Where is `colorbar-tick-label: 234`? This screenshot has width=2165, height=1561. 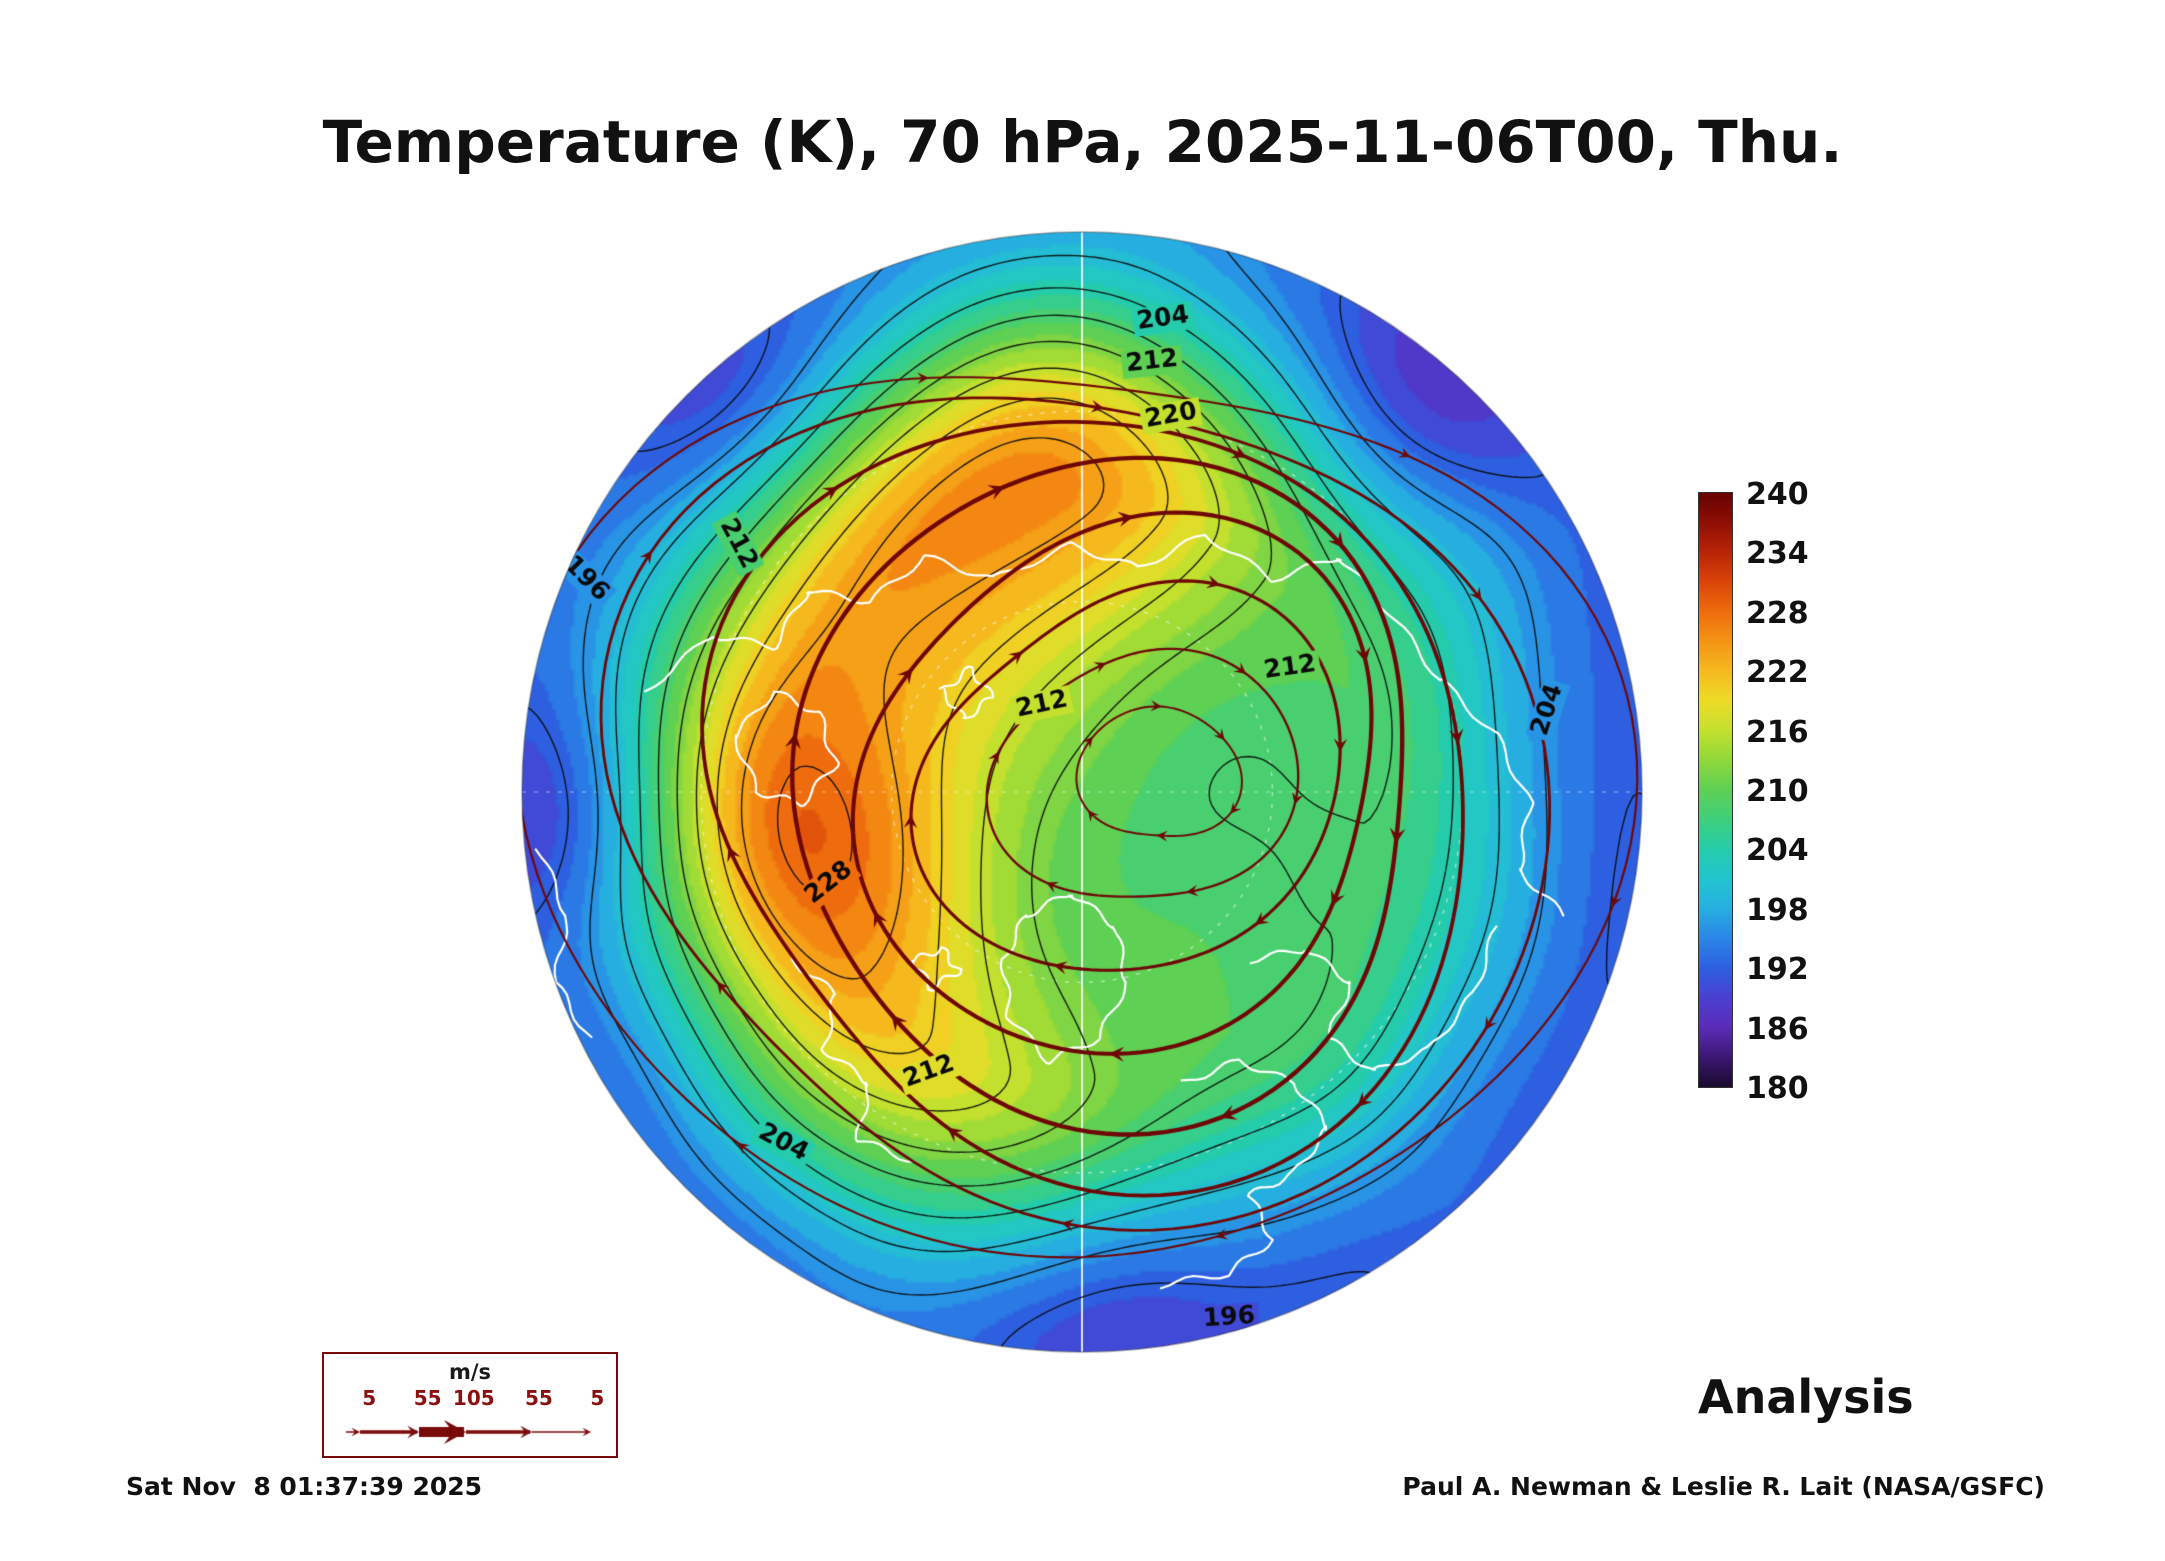
colorbar-tick-label: 234 is located at coordinates (1777, 554).